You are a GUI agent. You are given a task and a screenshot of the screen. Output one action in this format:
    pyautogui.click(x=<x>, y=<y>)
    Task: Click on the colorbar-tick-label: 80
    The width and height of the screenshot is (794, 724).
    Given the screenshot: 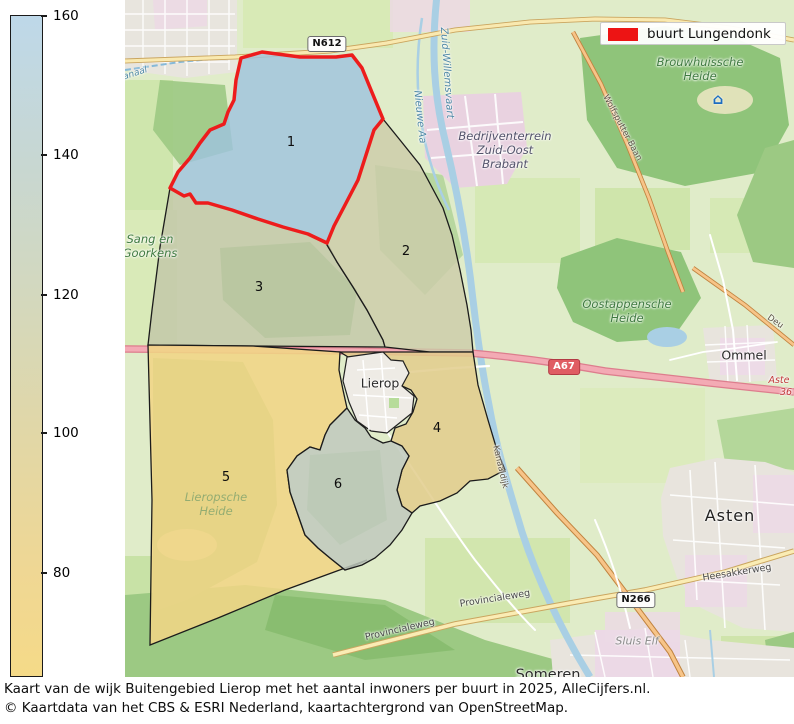 What is the action you would take?
    pyautogui.click(x=62, y=573)
    